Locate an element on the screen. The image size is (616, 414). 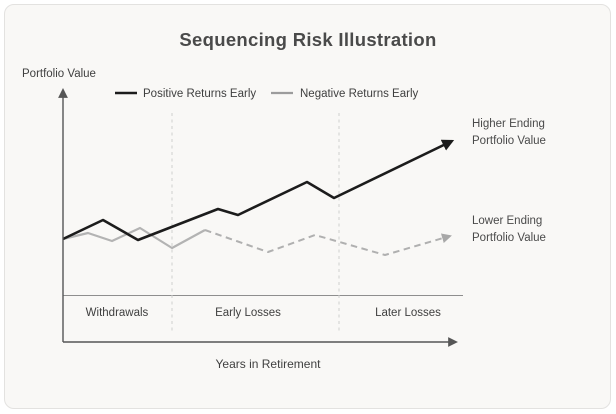
annotation-lower-line1: Lower Ending is located at coordinates (507, 221).